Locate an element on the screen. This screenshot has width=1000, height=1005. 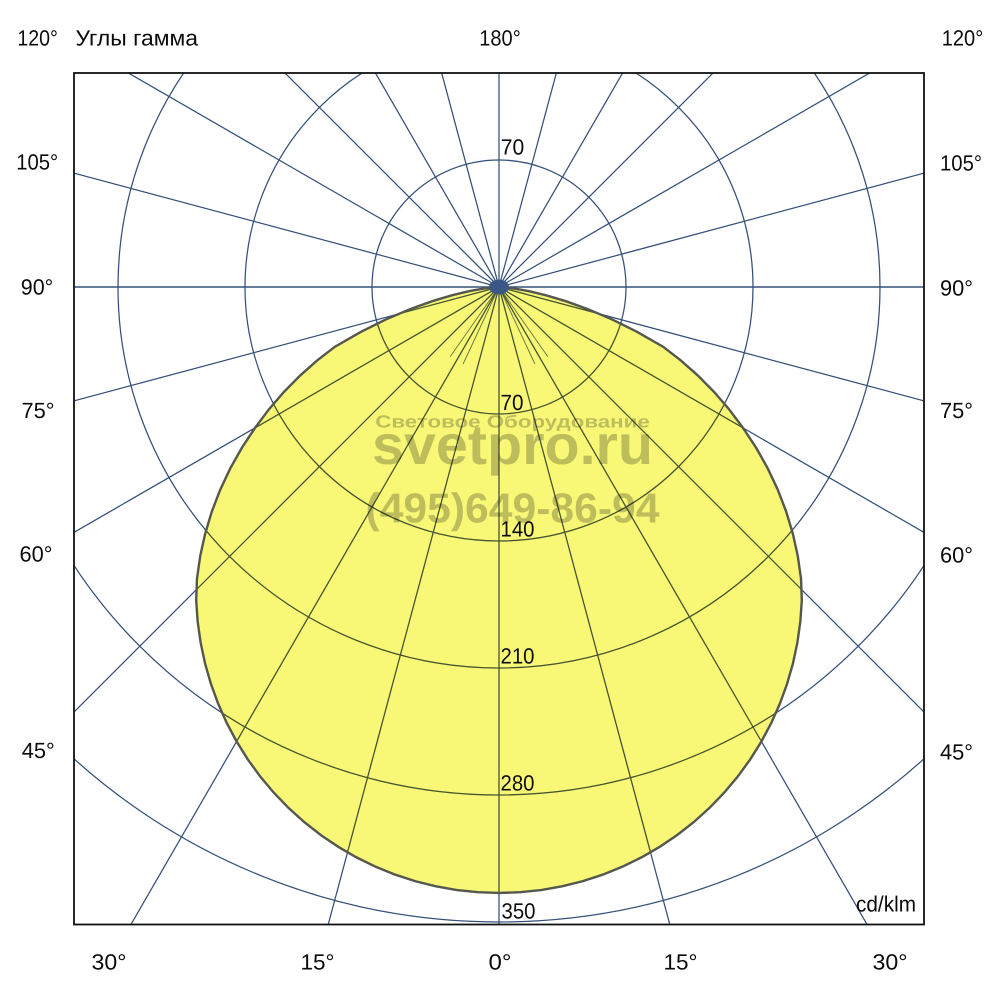
svg-text: (495)649-86-94 is located at coordinates (513, 508).